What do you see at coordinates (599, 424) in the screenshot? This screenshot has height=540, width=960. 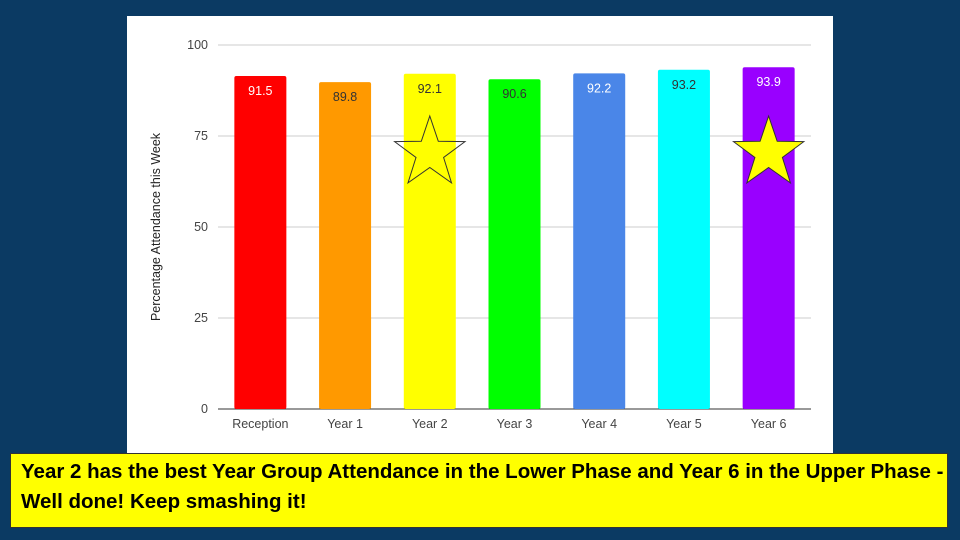 I see `x-tick-label: Year 4` at bounding box center [599, 424].